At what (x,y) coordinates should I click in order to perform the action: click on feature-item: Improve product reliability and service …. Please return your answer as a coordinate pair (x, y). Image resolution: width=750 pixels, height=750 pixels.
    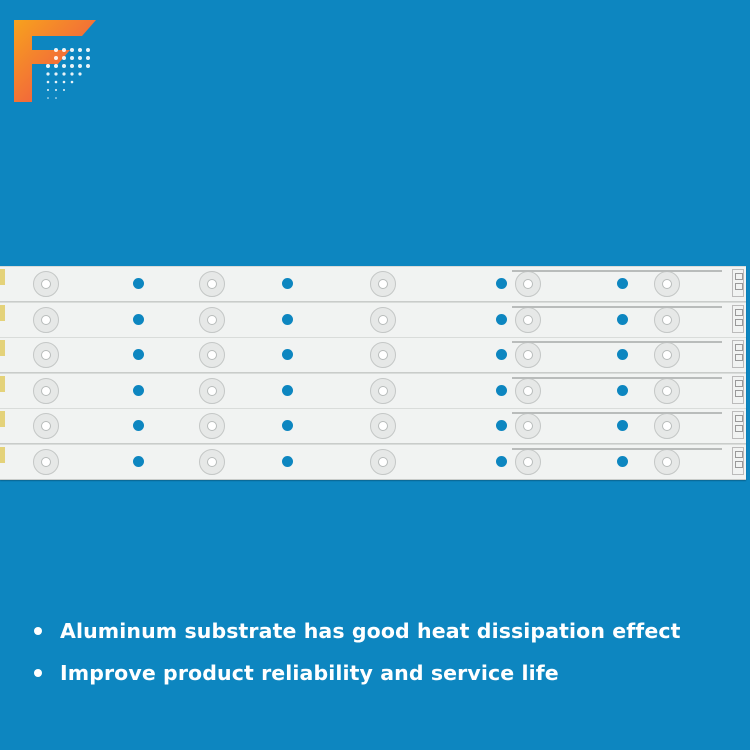
    Looking at the image, I should click on (382, 673).